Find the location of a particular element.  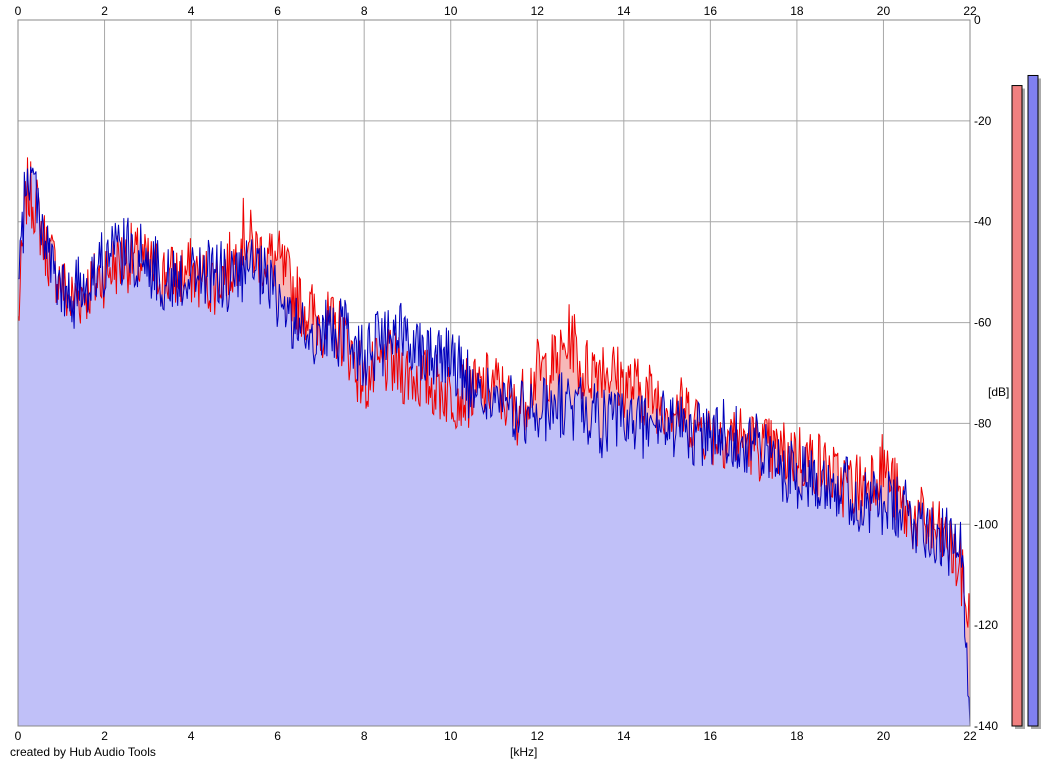

y-tick-label: -140 is located at coordinates (986, 726).